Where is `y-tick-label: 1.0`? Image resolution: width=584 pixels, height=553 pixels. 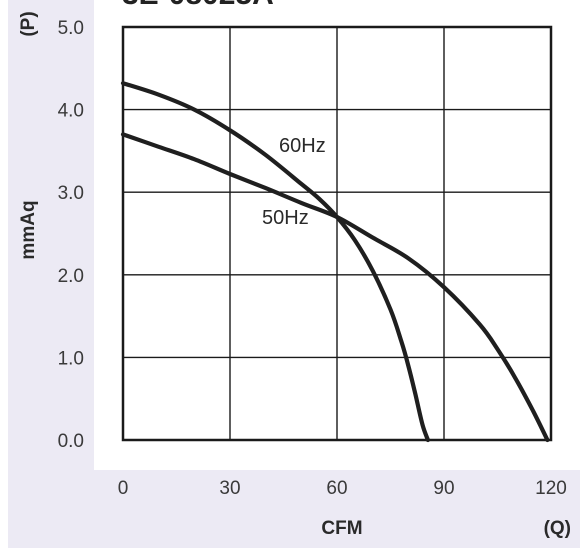 y-tick-label: 1.0 is located at coordinates (71, 358).